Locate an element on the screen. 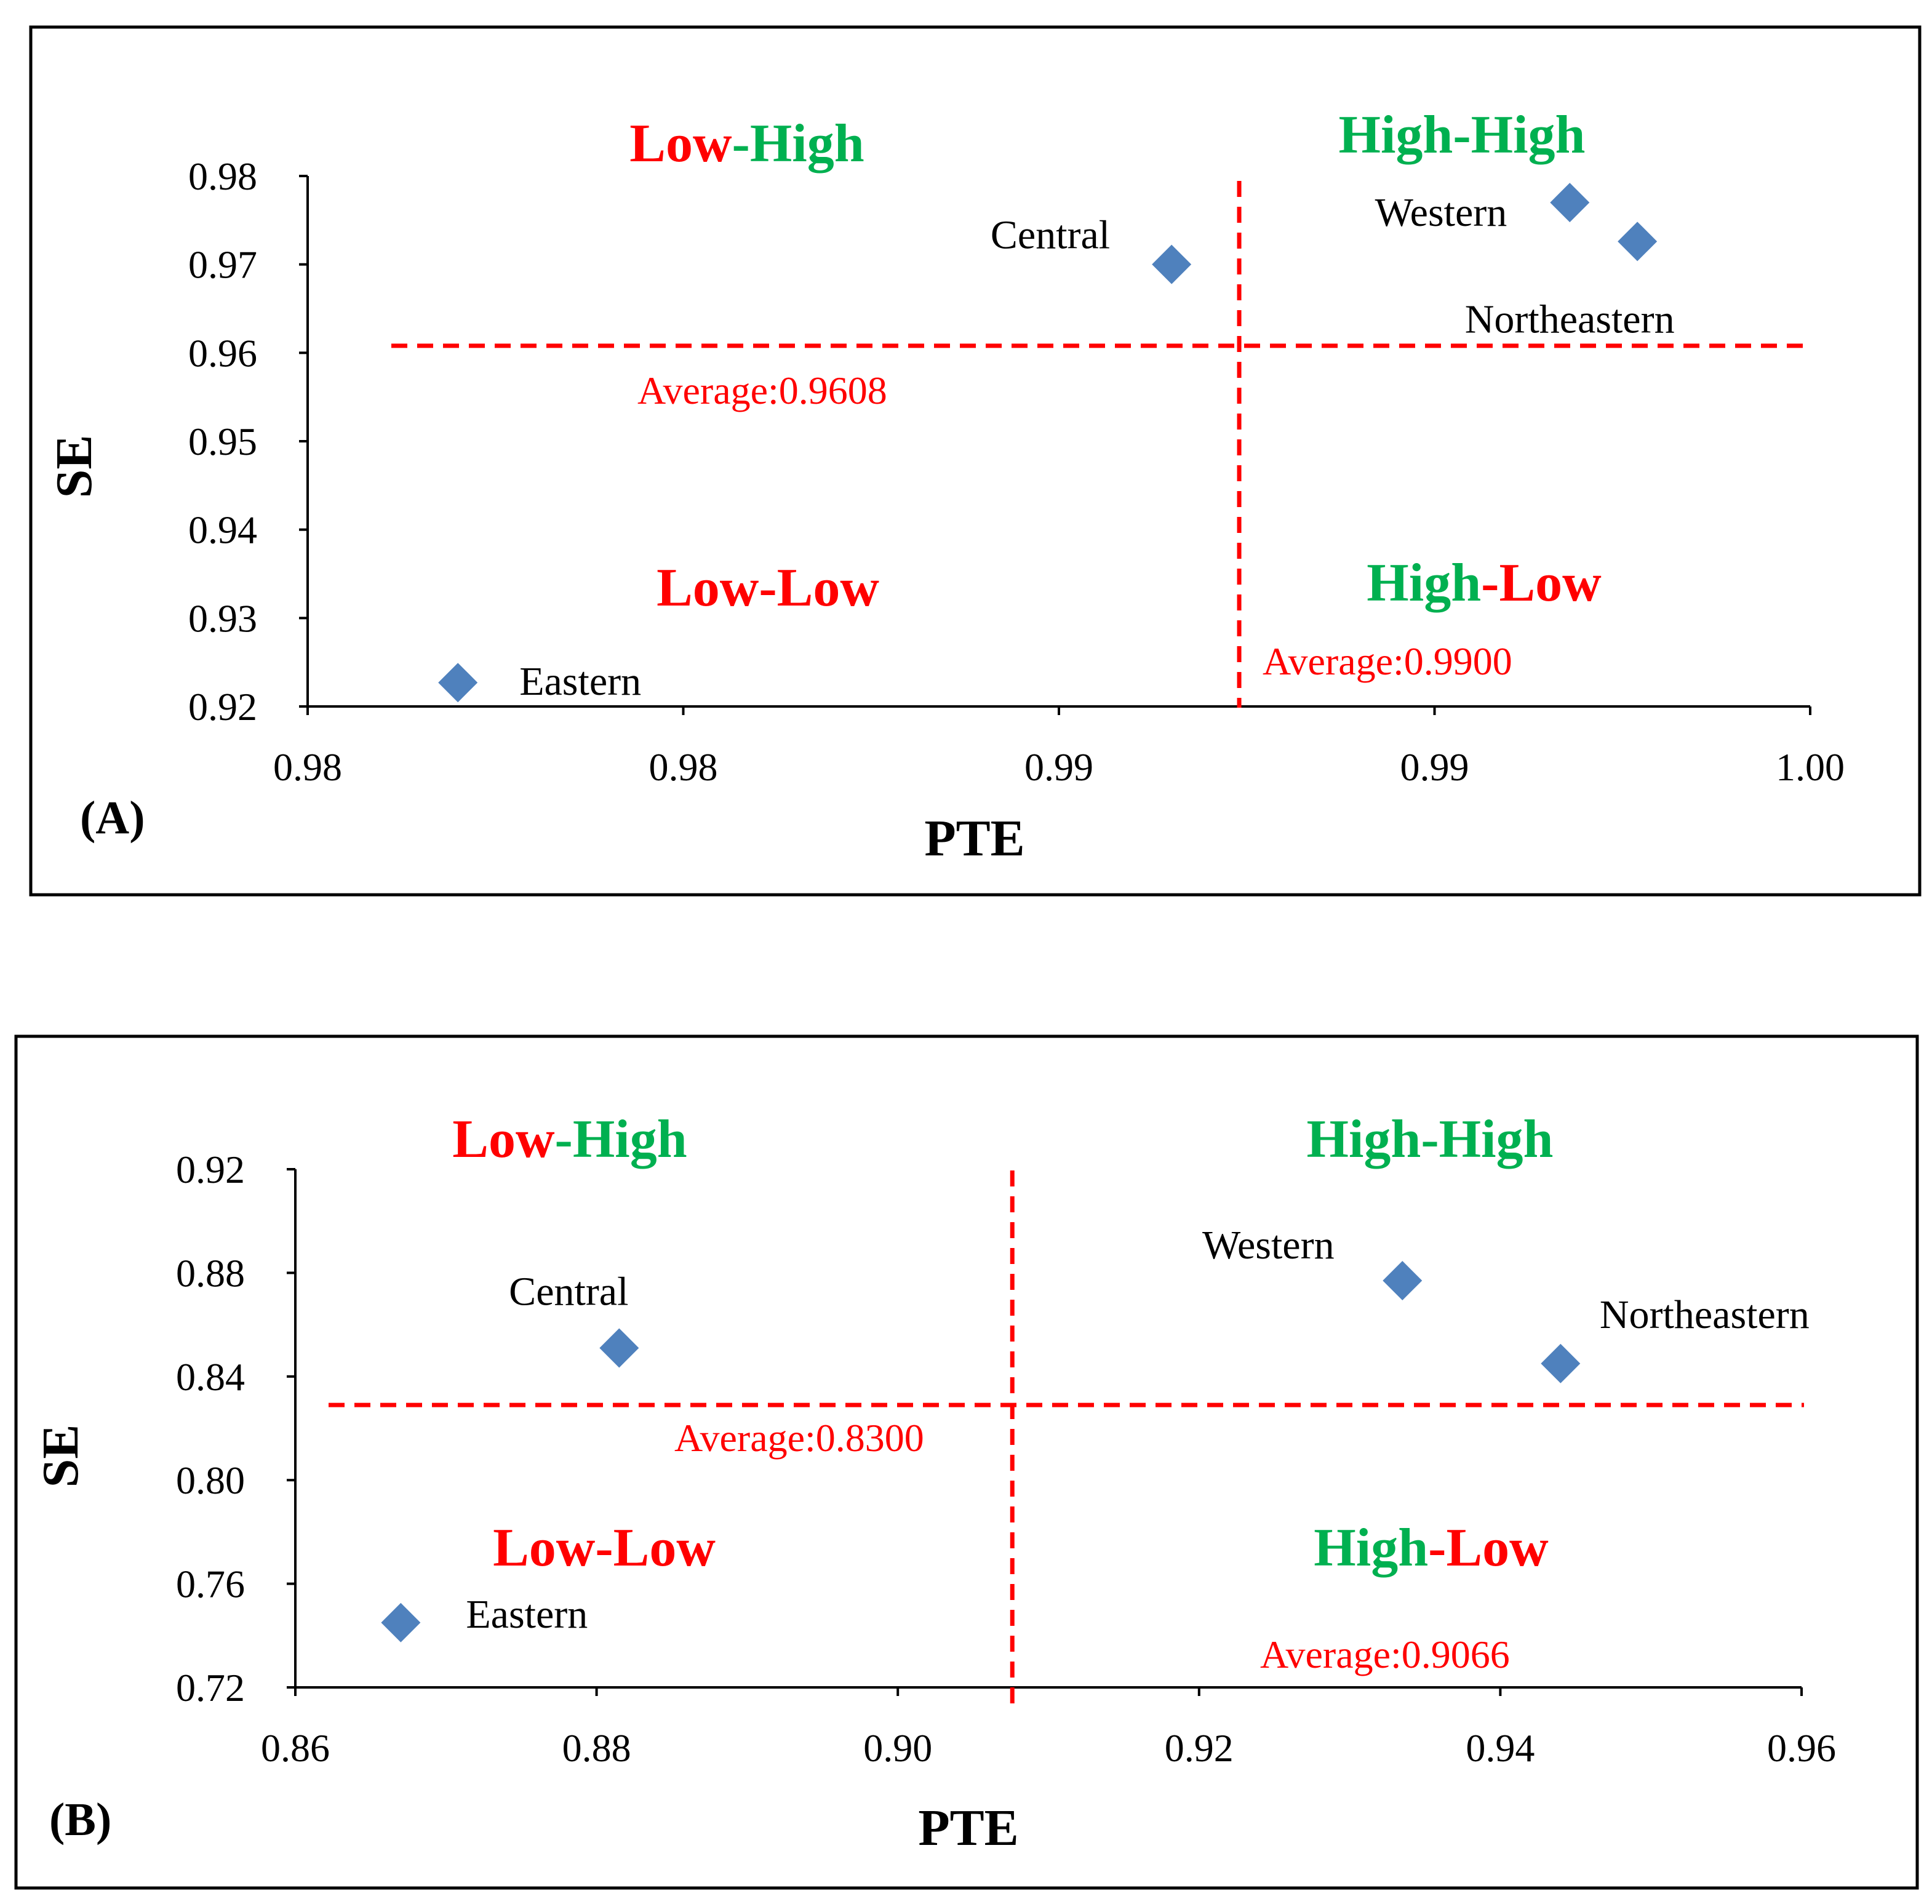 This screenshot has height=1904, width=1932. x-tick-label: 0.90 is located at coordinates (897, 1748).